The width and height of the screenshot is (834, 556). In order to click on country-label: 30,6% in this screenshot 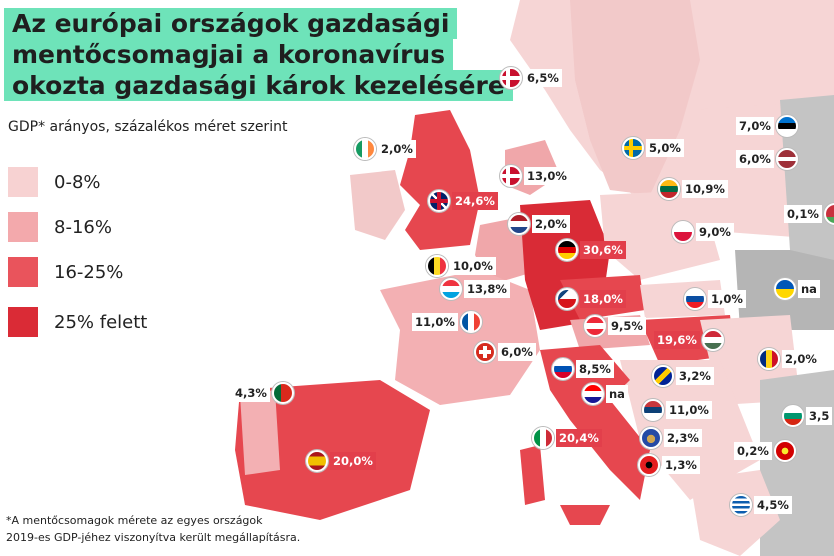, I will do `click(591, 250)`.